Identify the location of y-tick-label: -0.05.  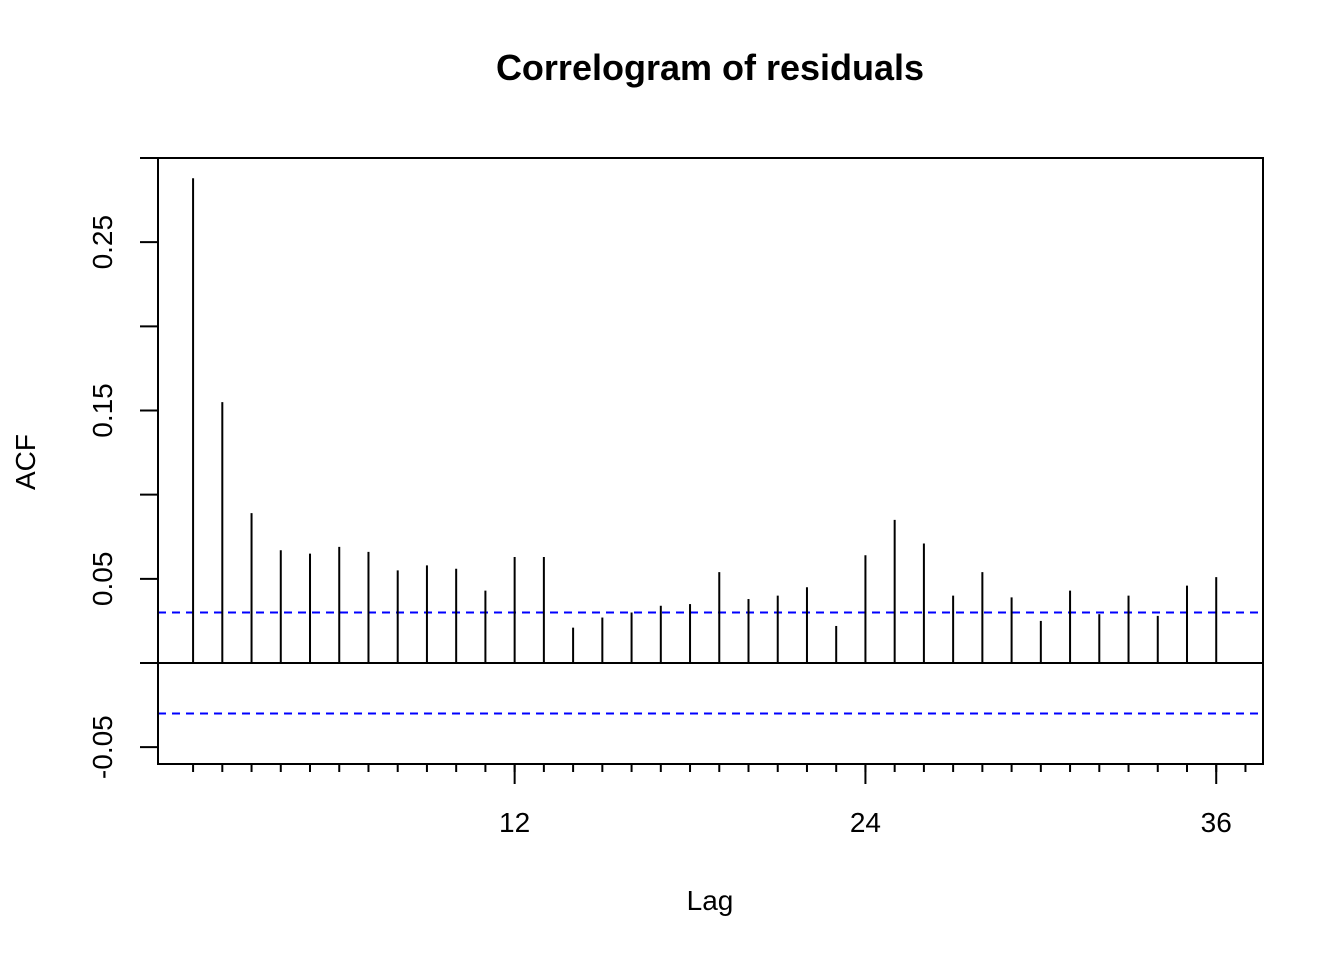
(102, 747).